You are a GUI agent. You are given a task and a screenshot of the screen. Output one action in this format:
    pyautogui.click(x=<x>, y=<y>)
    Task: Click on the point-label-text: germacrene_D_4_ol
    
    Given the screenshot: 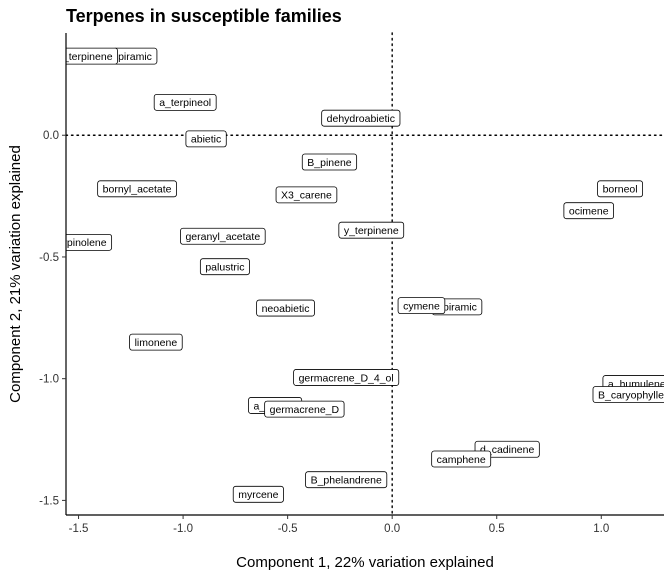 What is the action you would take?
    pyautogui.click(x=346, y=378)
    